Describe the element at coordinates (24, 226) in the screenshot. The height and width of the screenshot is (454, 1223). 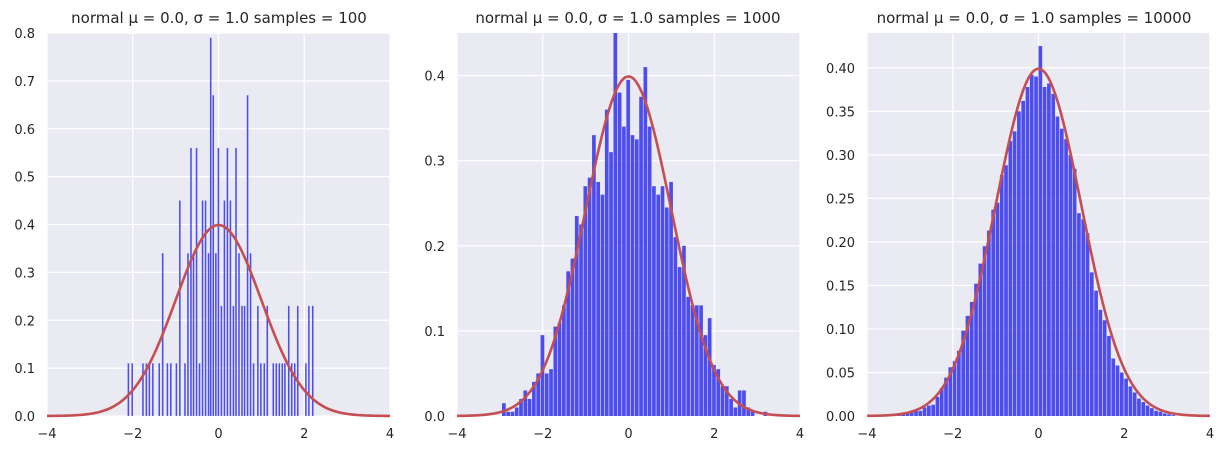
I see `y-axis-ticks: 0.0 0.1 0.2 0.3 0.4 0.5 0.6 0.7 0.8` at that location.